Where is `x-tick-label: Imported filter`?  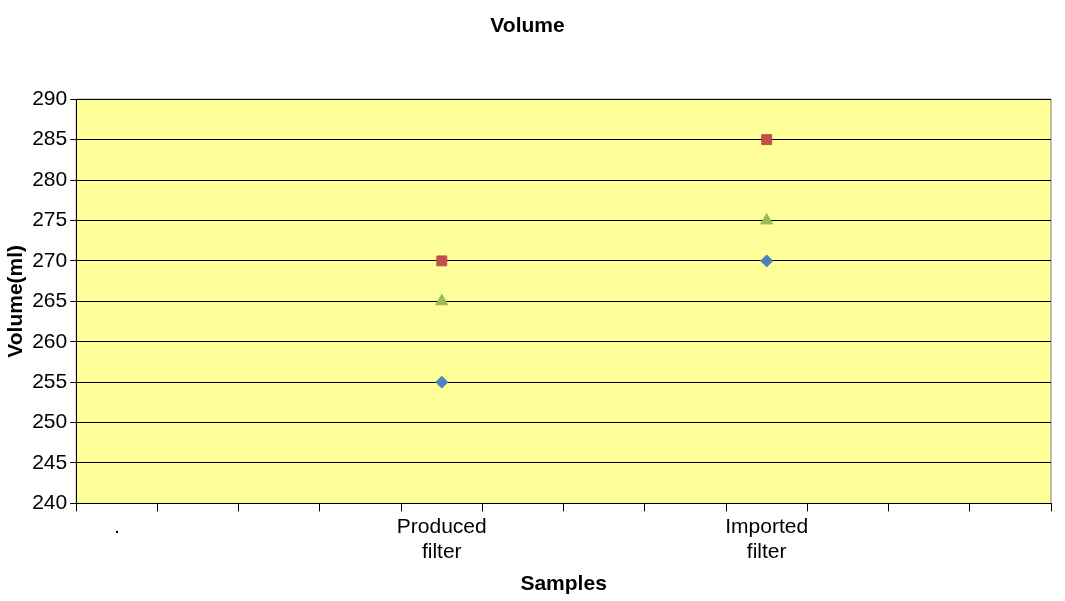
x-tick-label: Imported filter is located at coordinates (767, 537).